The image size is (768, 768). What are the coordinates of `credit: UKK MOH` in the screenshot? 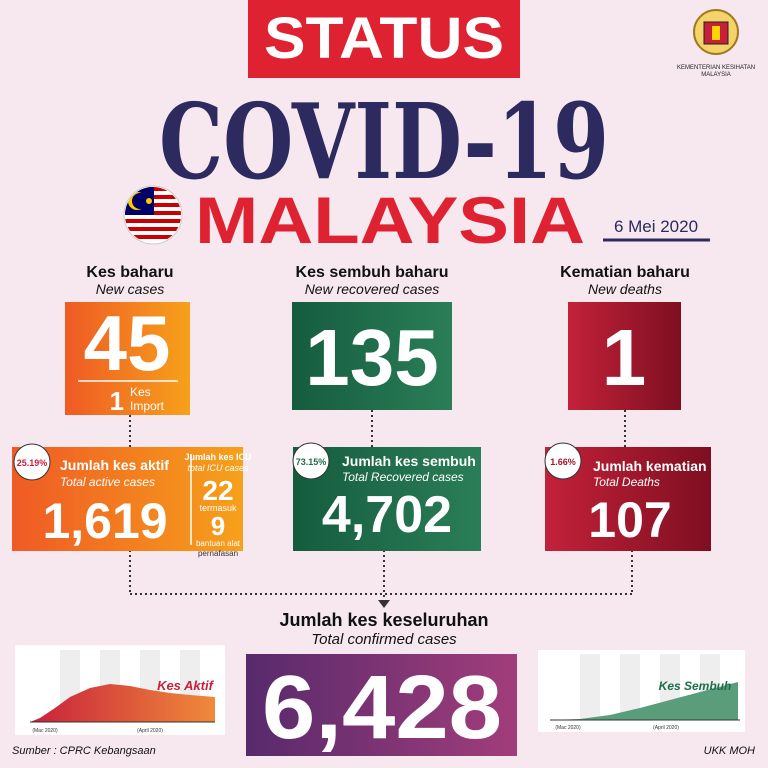 It's located at (729, 751).